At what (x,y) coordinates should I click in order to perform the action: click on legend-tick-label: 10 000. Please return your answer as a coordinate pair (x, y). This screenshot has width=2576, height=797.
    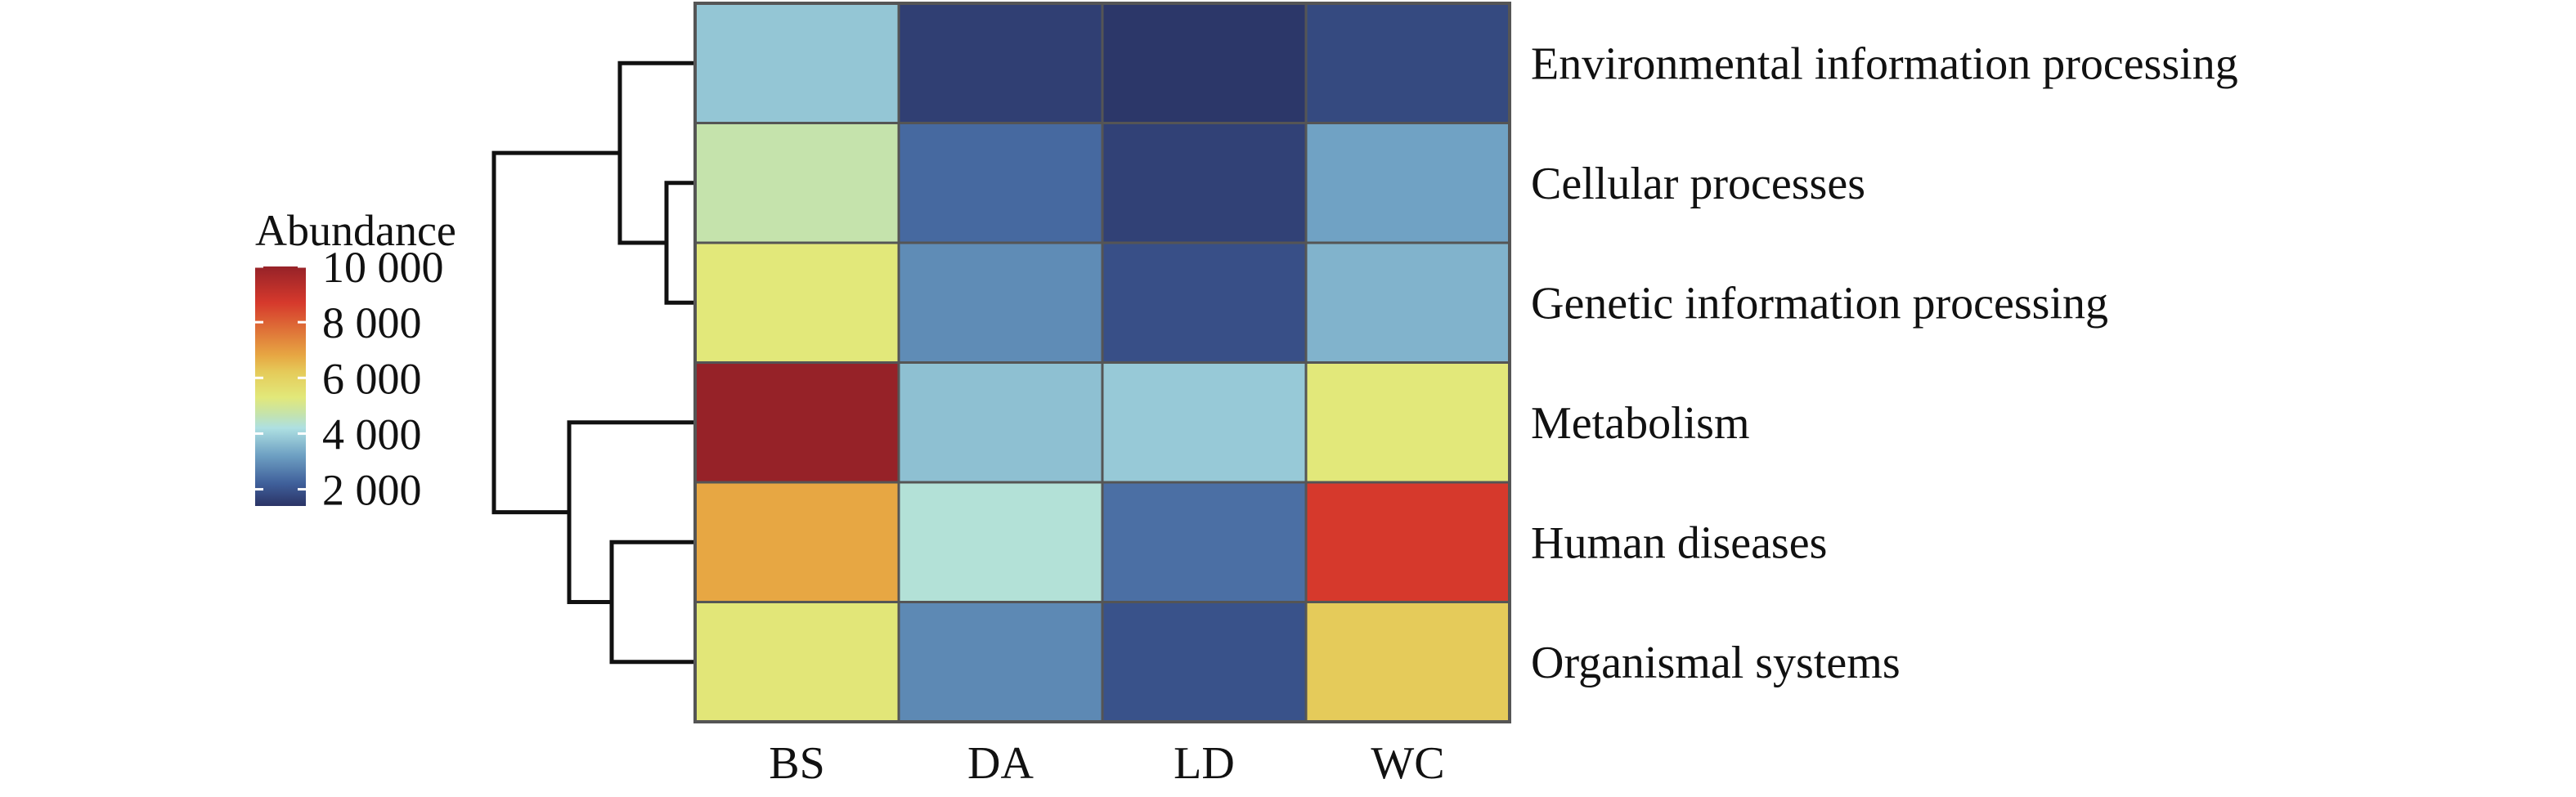
    Looking at the image, I should click on (383, 267).